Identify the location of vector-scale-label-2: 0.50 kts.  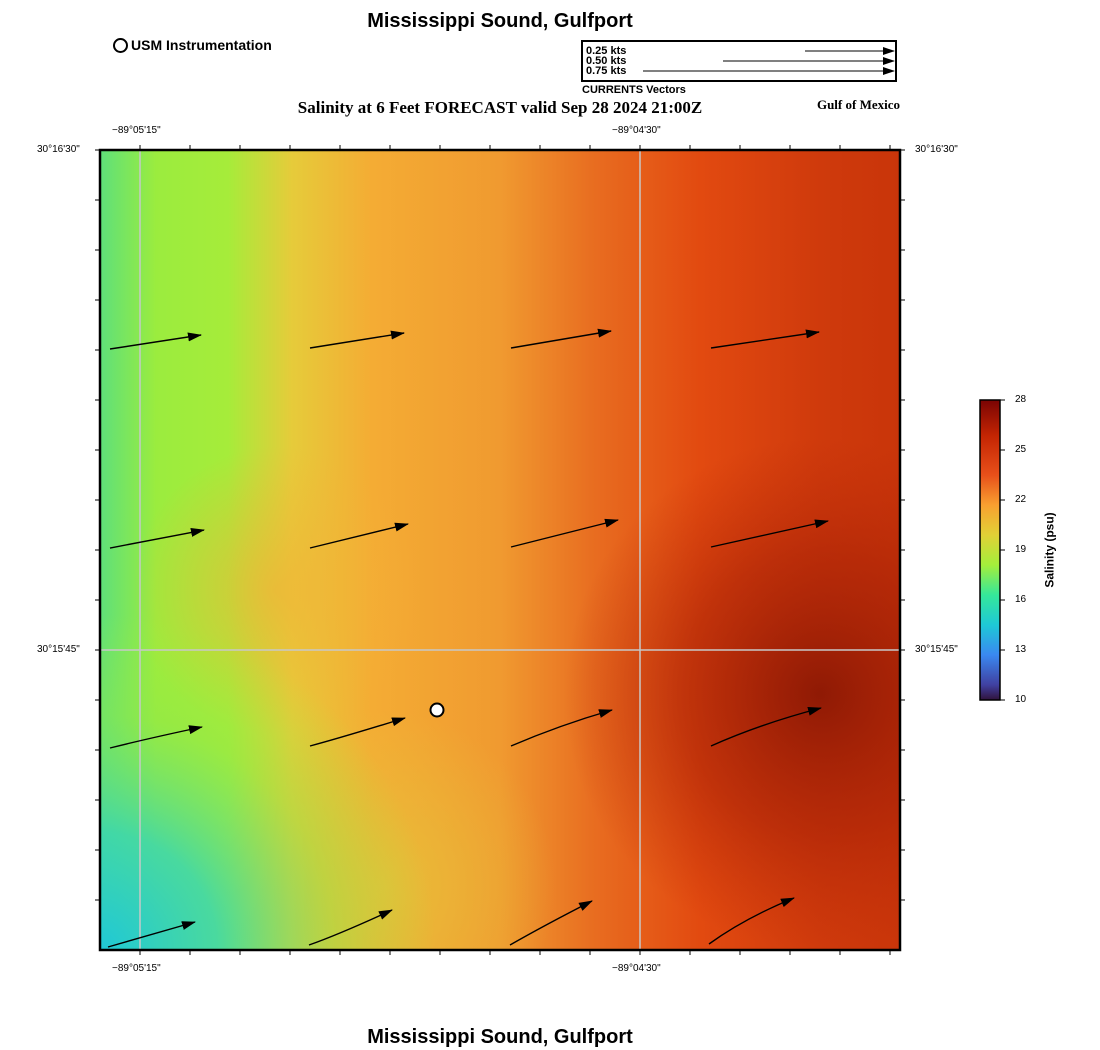
(606, 61).